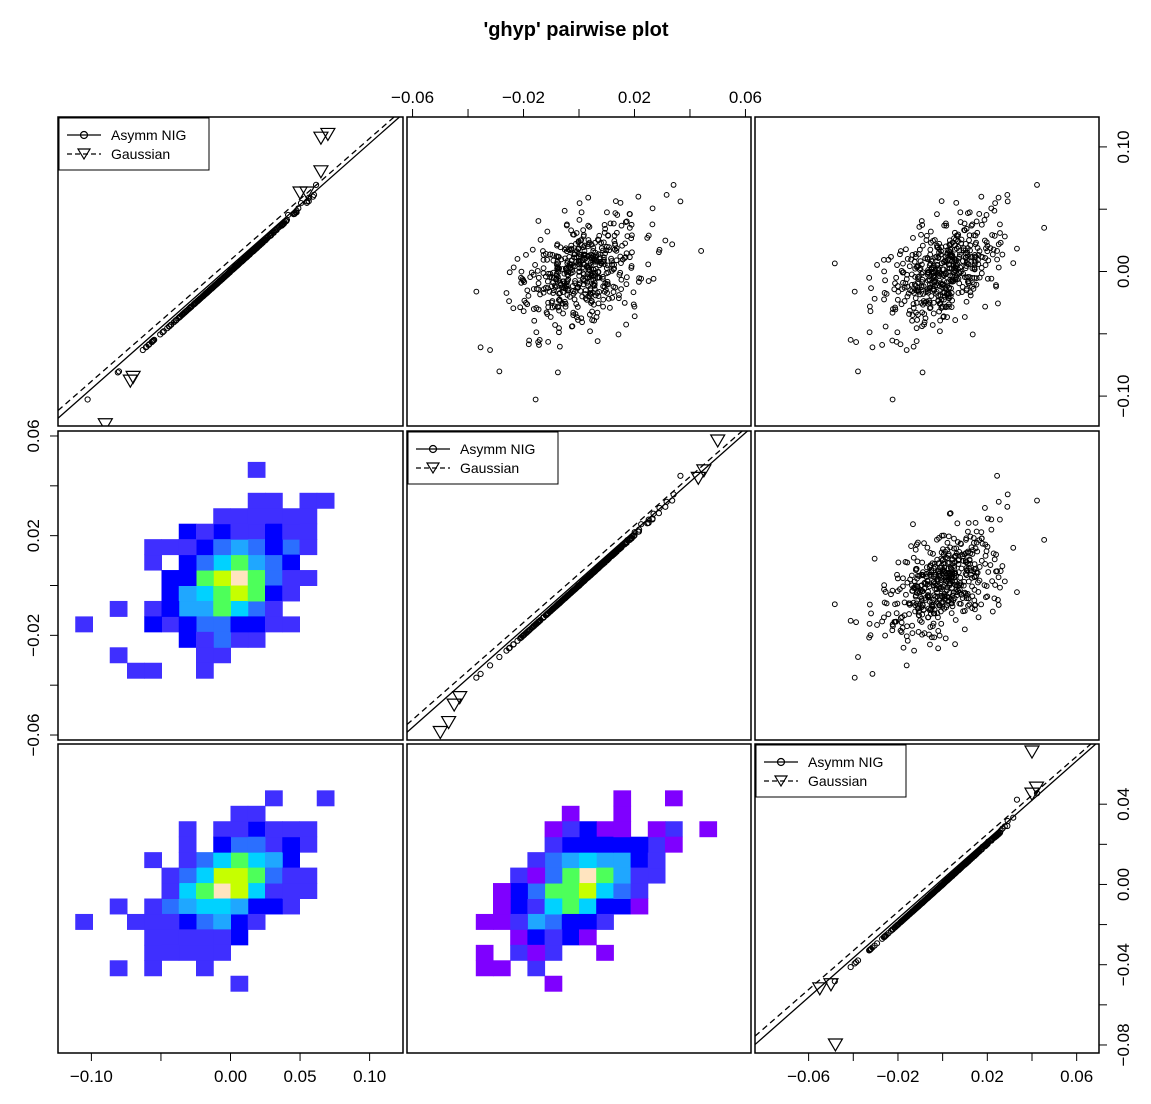 The height and width of the screenshot is (1104, 1151). What do you see at coordinates (1115, 274) in the screenshot?
I see `y-axis-right-top: −0.10 0.00 0.10` at bounding box center [1115, 274].